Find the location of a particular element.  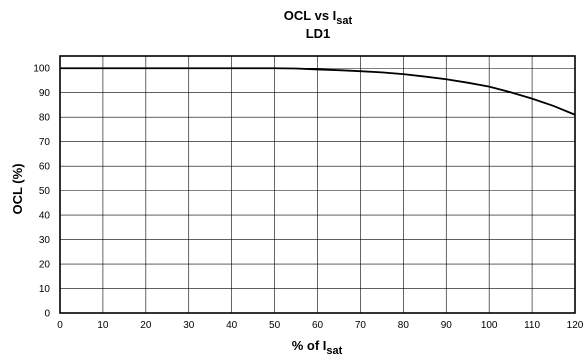

x-tick-label: 50 is located at coordinates (275, 325).